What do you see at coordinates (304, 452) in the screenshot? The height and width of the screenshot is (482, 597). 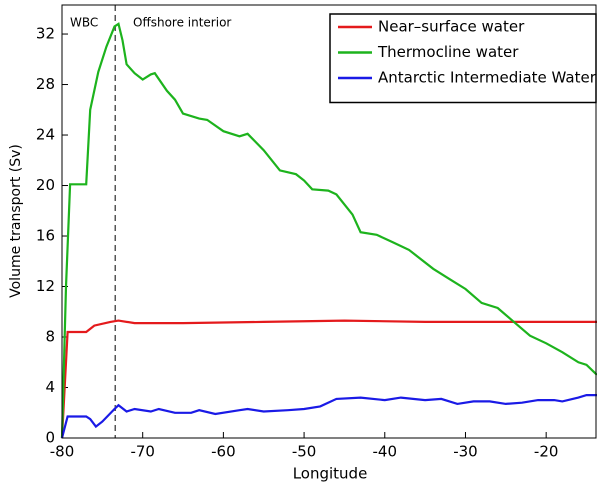 I see `x-tick-label: -50` at bounding box center [304, 452].